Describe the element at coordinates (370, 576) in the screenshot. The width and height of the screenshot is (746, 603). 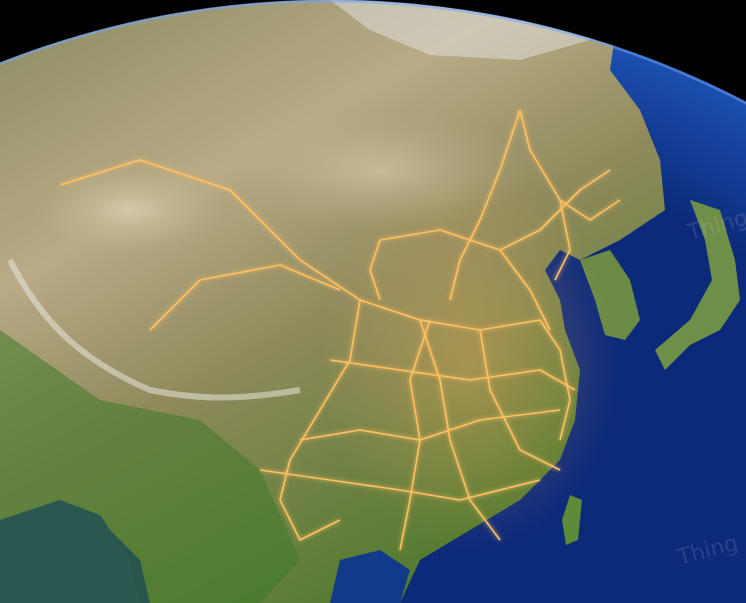
I see `gulf-tonkin` at that location.